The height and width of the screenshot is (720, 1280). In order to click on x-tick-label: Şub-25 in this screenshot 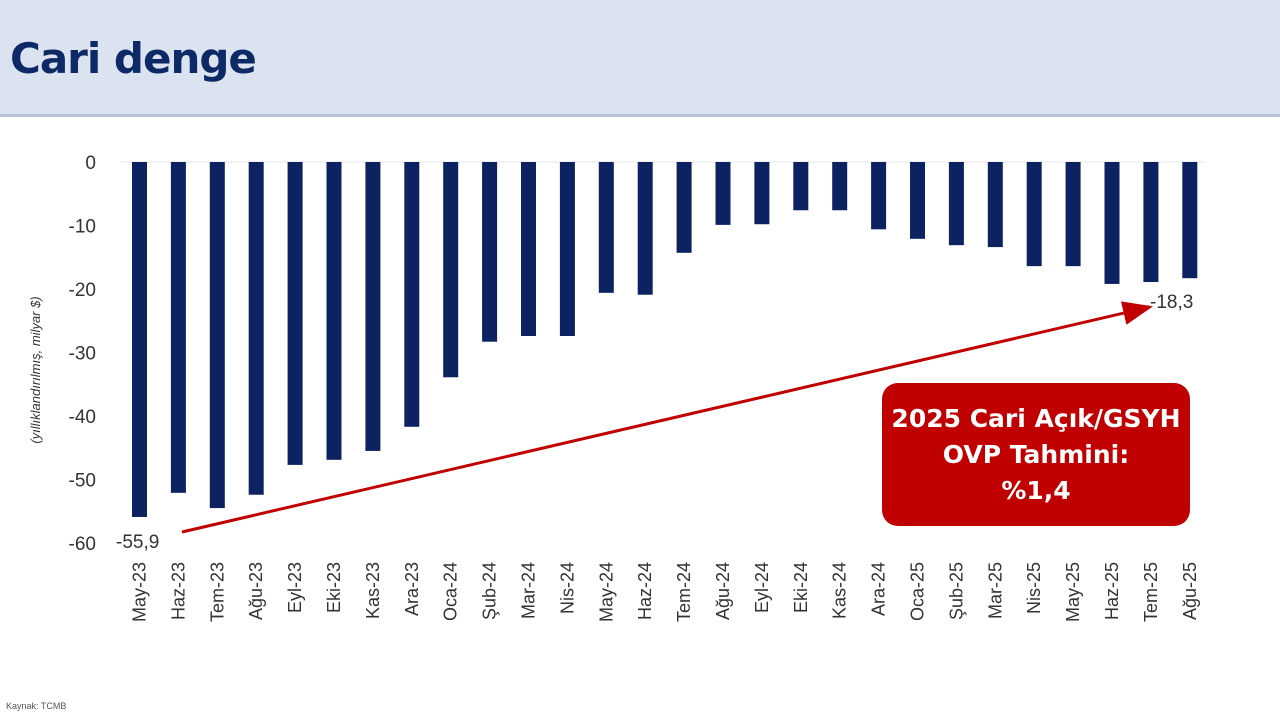, I will do `click(956, 591)`.